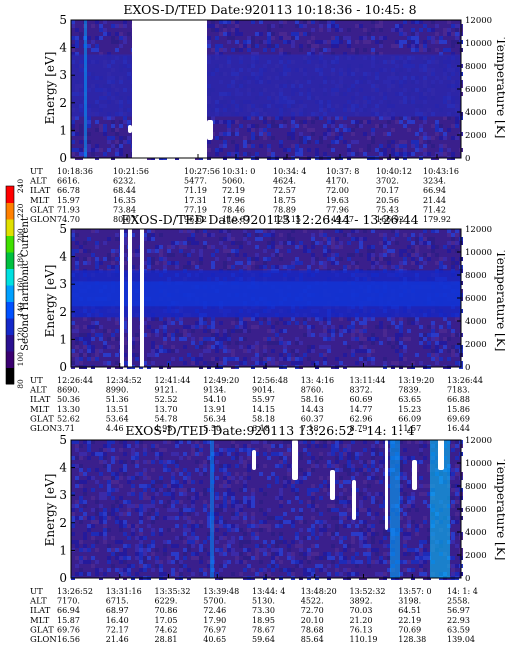 This screenshot has height=649, width=505. Describe the element at coordinates (361, 610) in the screenshot. I see `table-cell: 70.03` at that location.